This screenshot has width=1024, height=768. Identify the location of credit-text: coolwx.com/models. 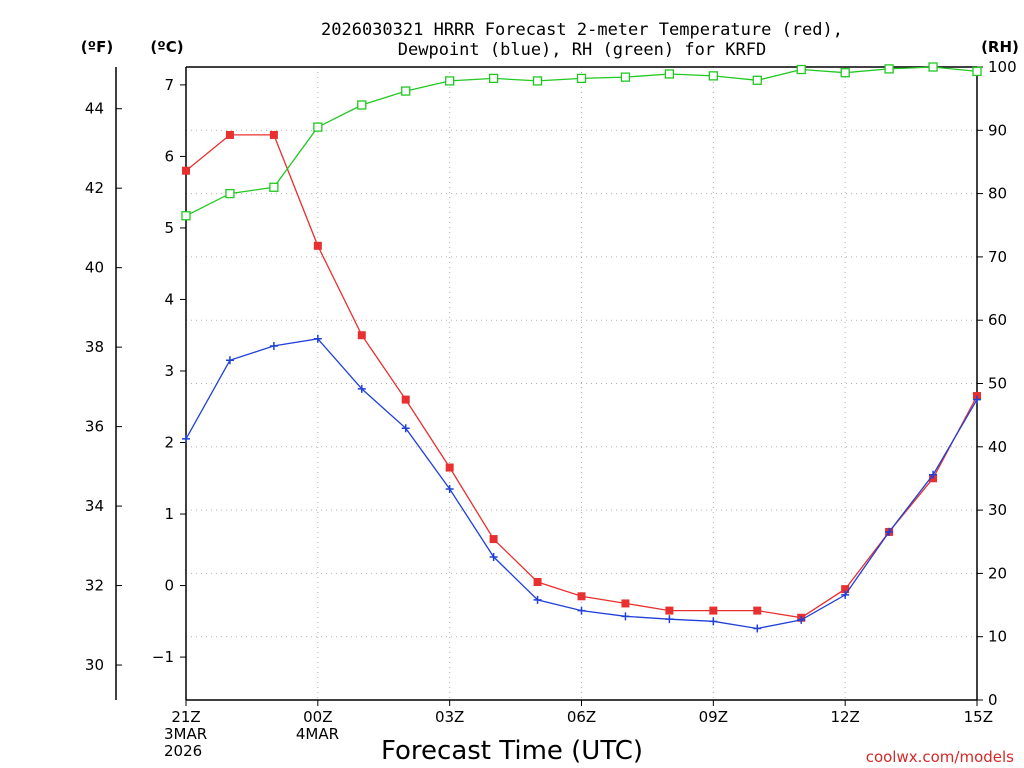
(940, 757).